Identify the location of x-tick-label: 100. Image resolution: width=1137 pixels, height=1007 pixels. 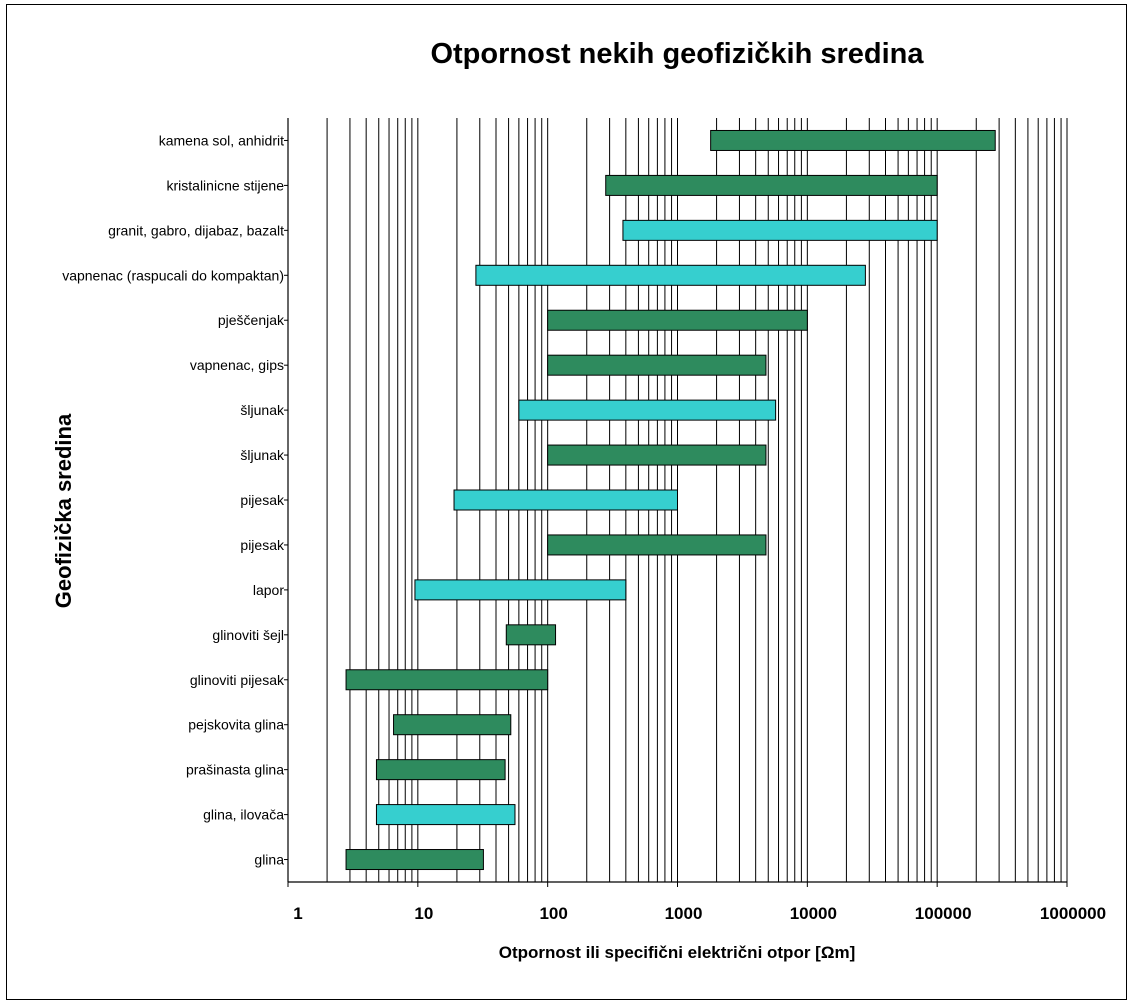
(553, 913).